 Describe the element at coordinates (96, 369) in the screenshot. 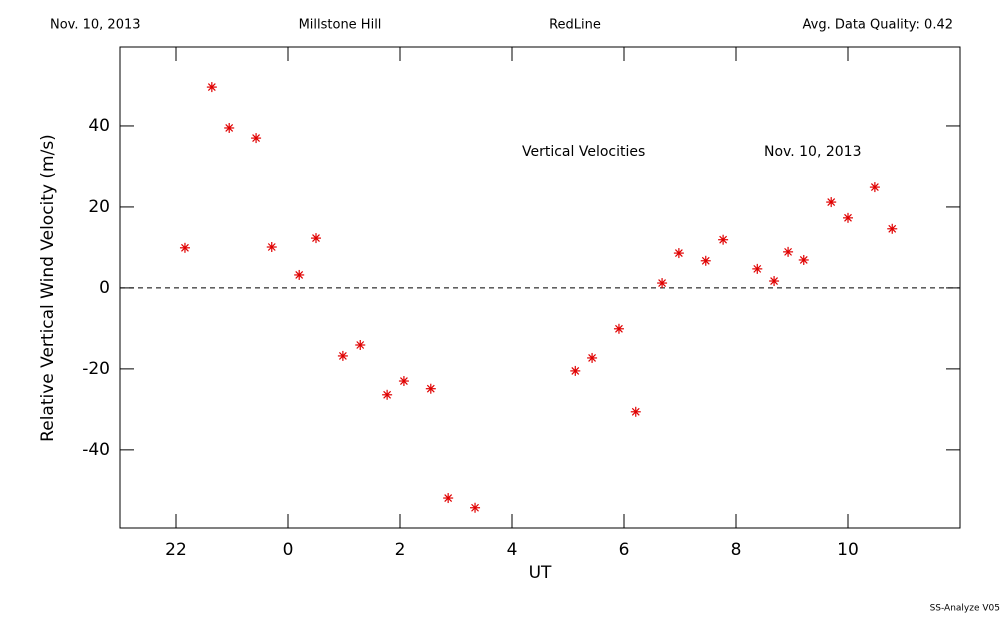

I see `y-tick-label: -20` at that location.